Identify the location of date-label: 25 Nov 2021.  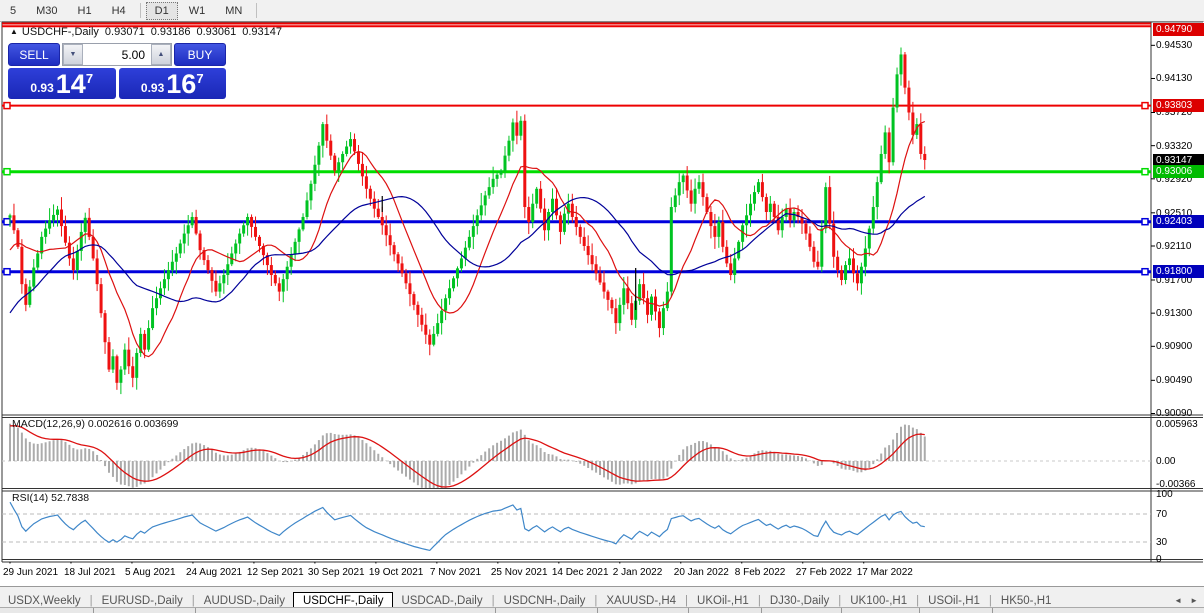
(519, 572).